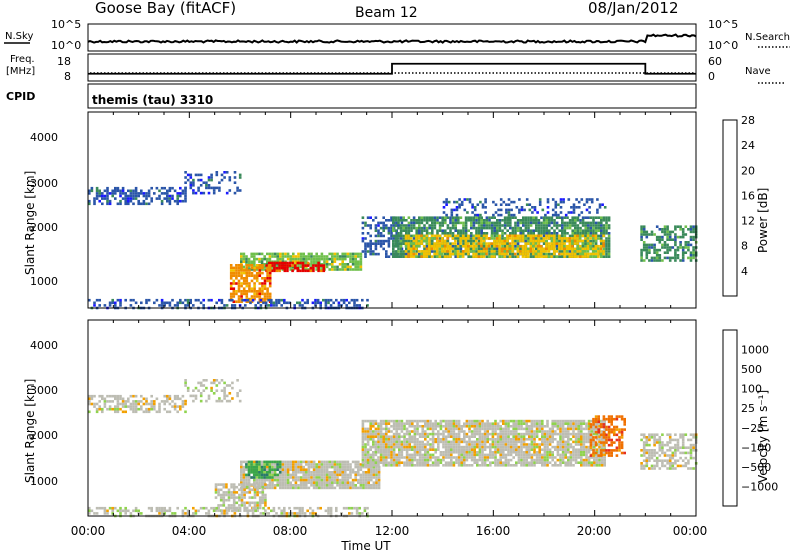 This screenshot has width=800, height=554. I want to click on nsky-frame, so click(392, 37).